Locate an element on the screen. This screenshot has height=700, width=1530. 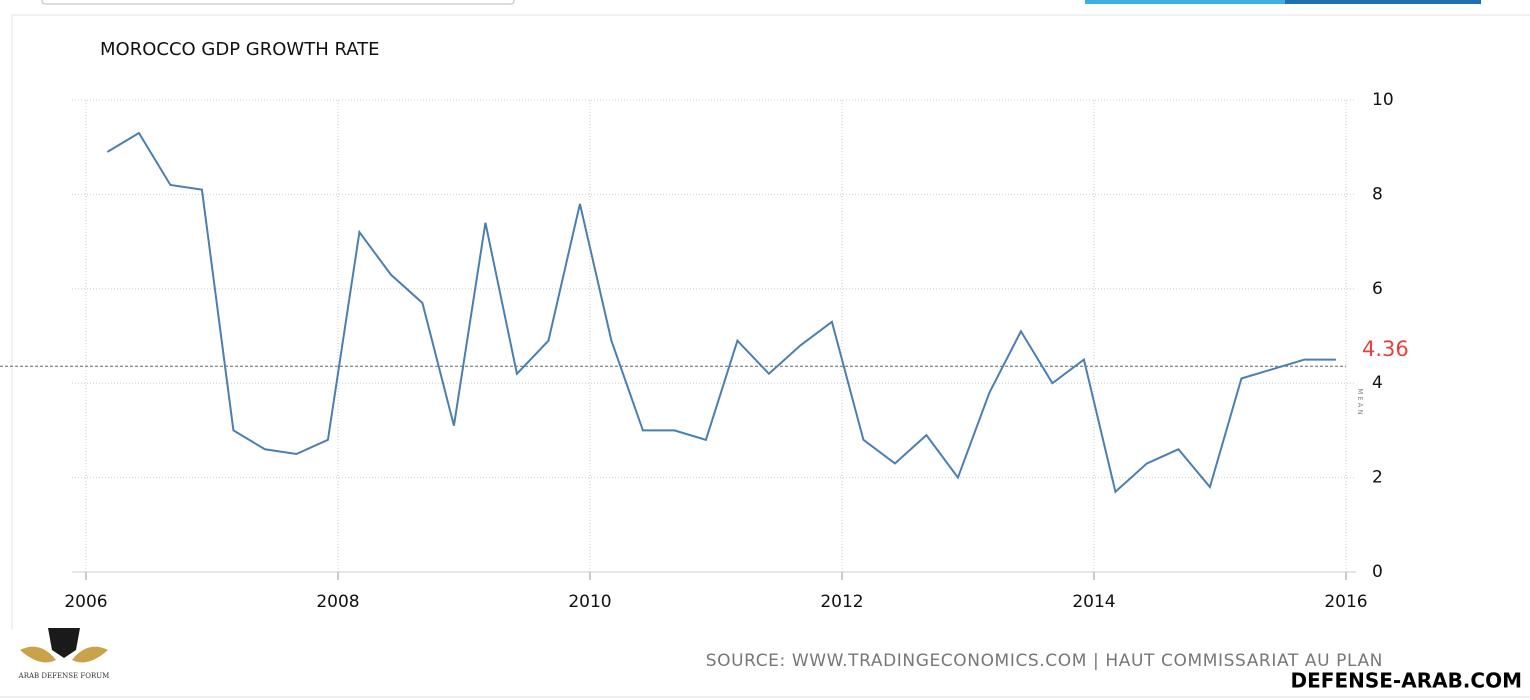
y-tick-label: 4 is located at coordinates (1377, 383).